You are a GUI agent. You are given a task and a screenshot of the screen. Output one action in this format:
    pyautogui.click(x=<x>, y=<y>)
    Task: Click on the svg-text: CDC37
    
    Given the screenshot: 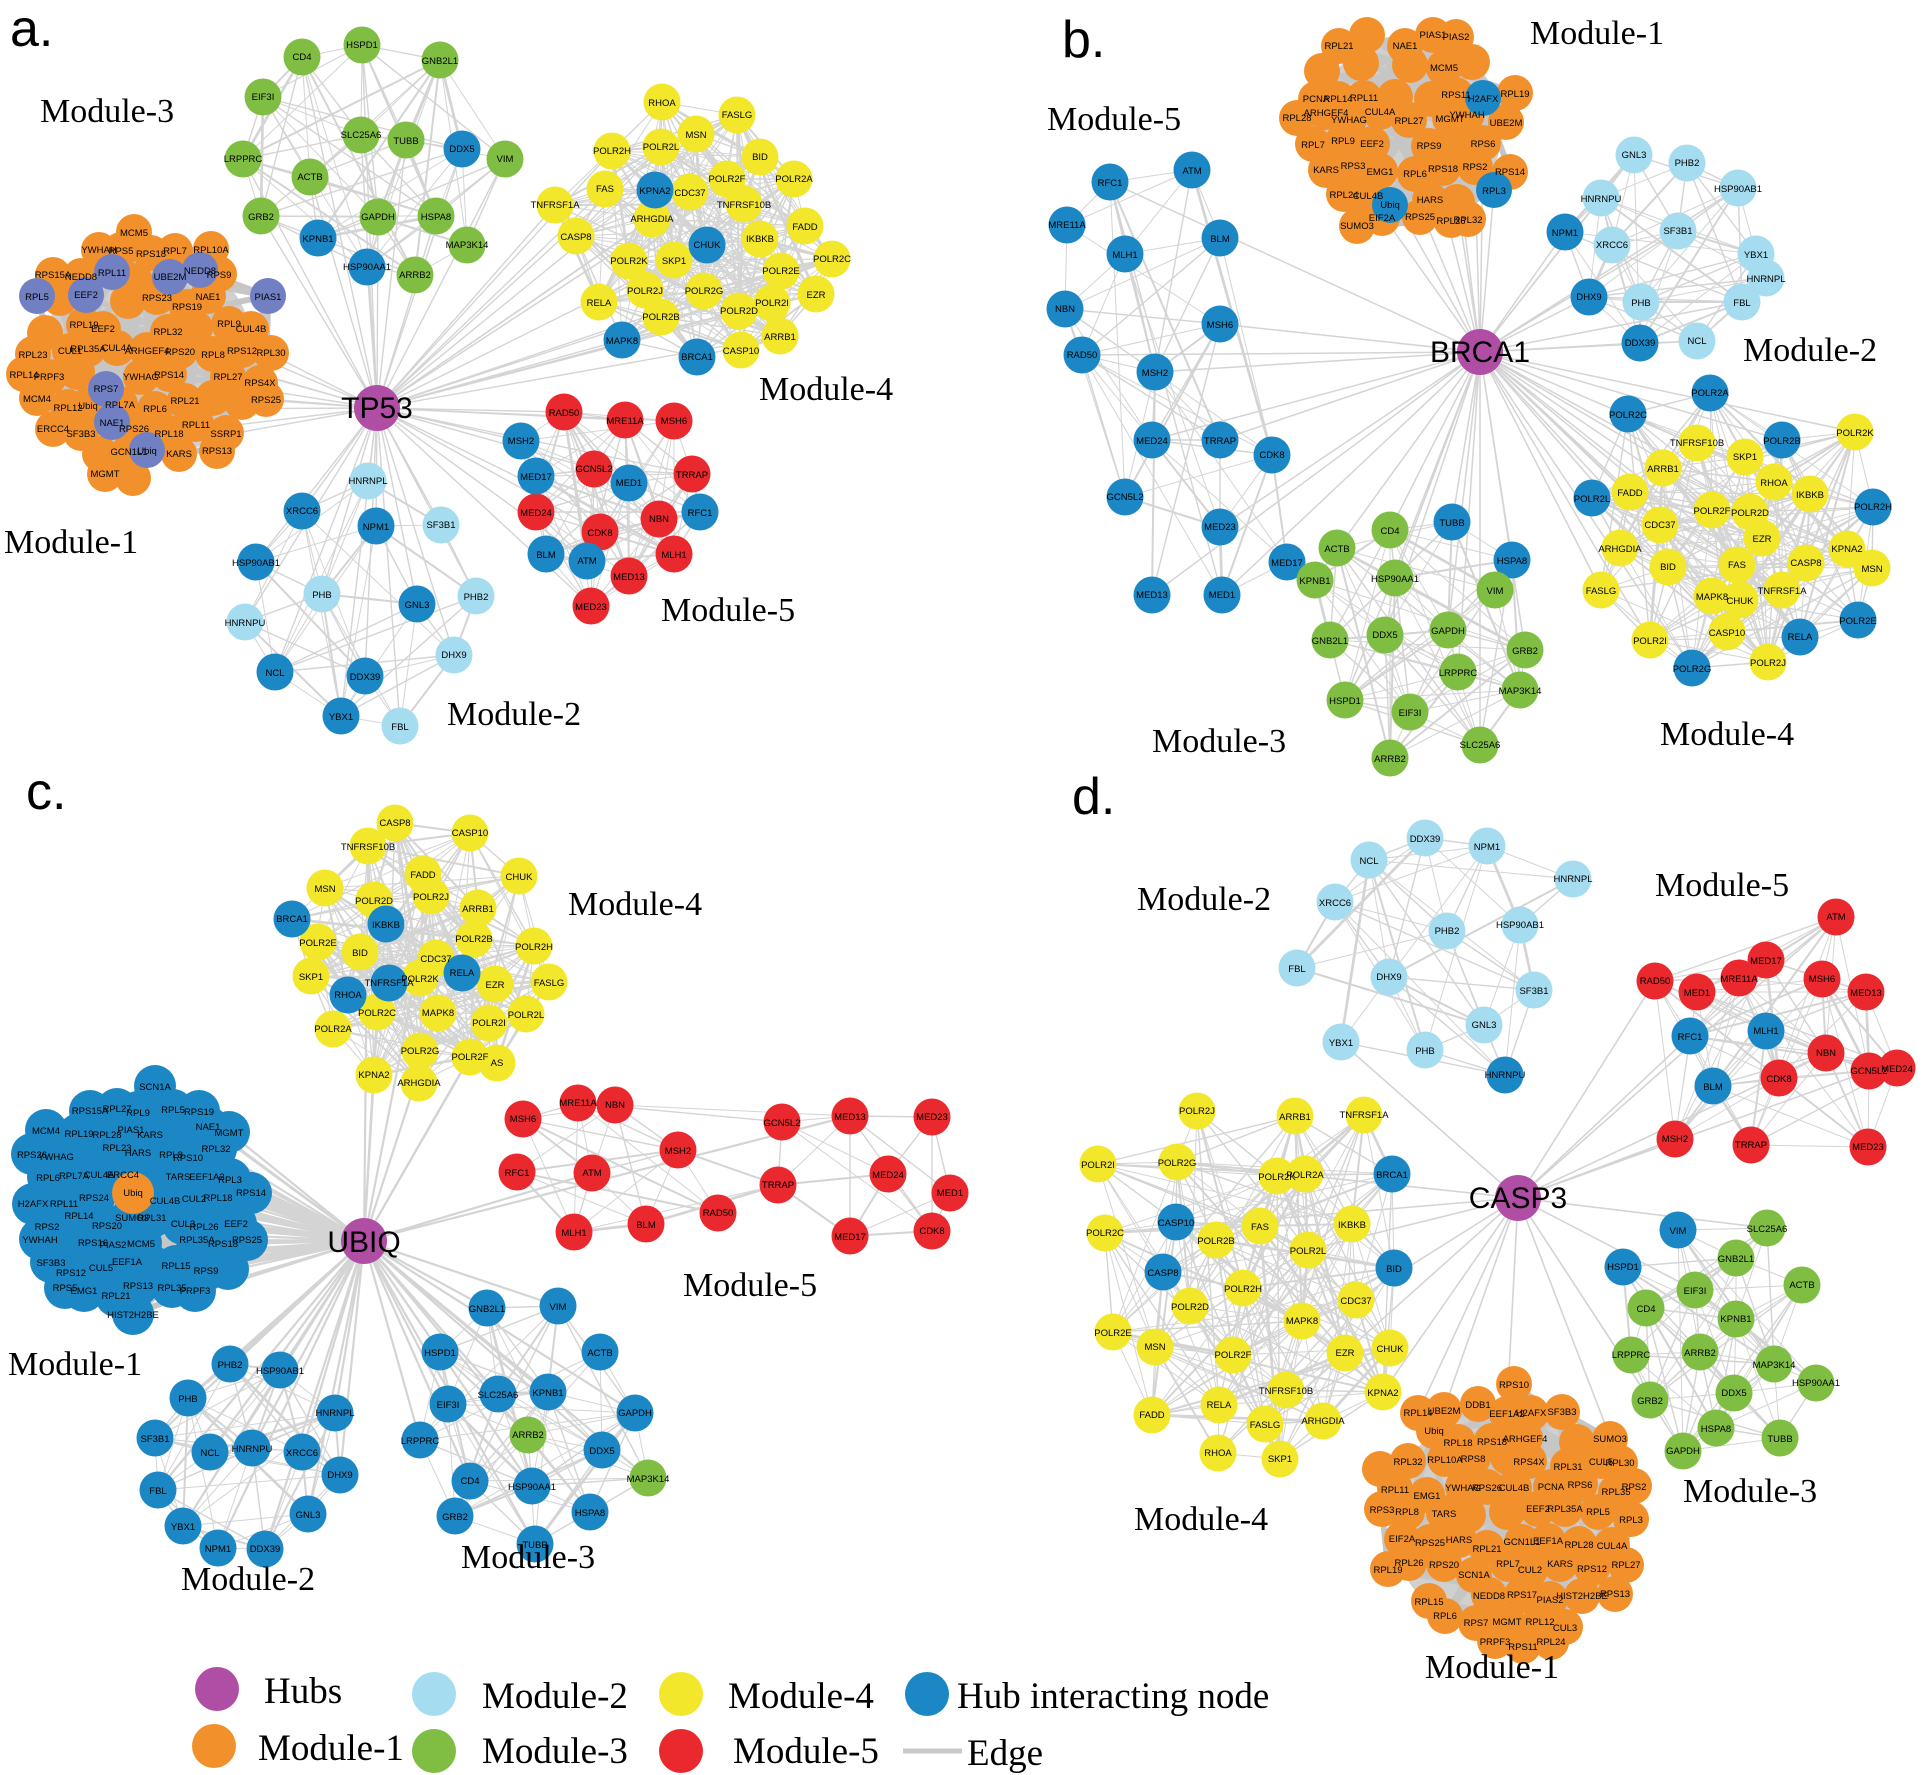 What is the action you would take?
    pyautogui.click(x=1659, y=525)
    